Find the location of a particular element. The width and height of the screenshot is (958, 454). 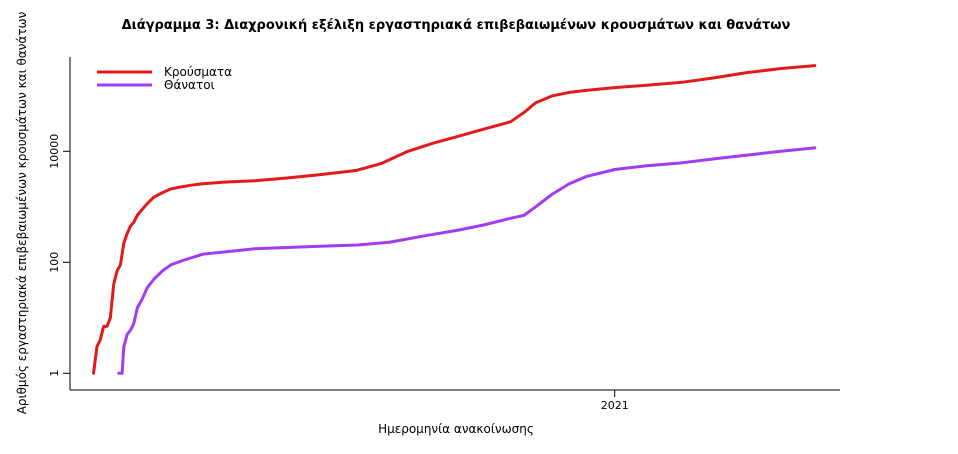

y-tick-label: 10000 is located at coordinates (54, 151).